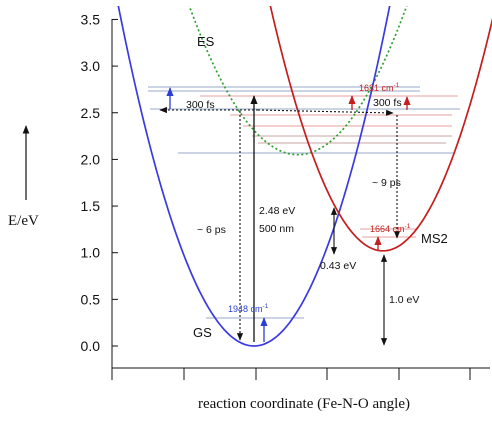 This screenshot has height=421, width=492. What do you see at coordinates (91, 346) in the screenshot?
I see `y-tick-label: 0.0` at bounding box center [91, 346].